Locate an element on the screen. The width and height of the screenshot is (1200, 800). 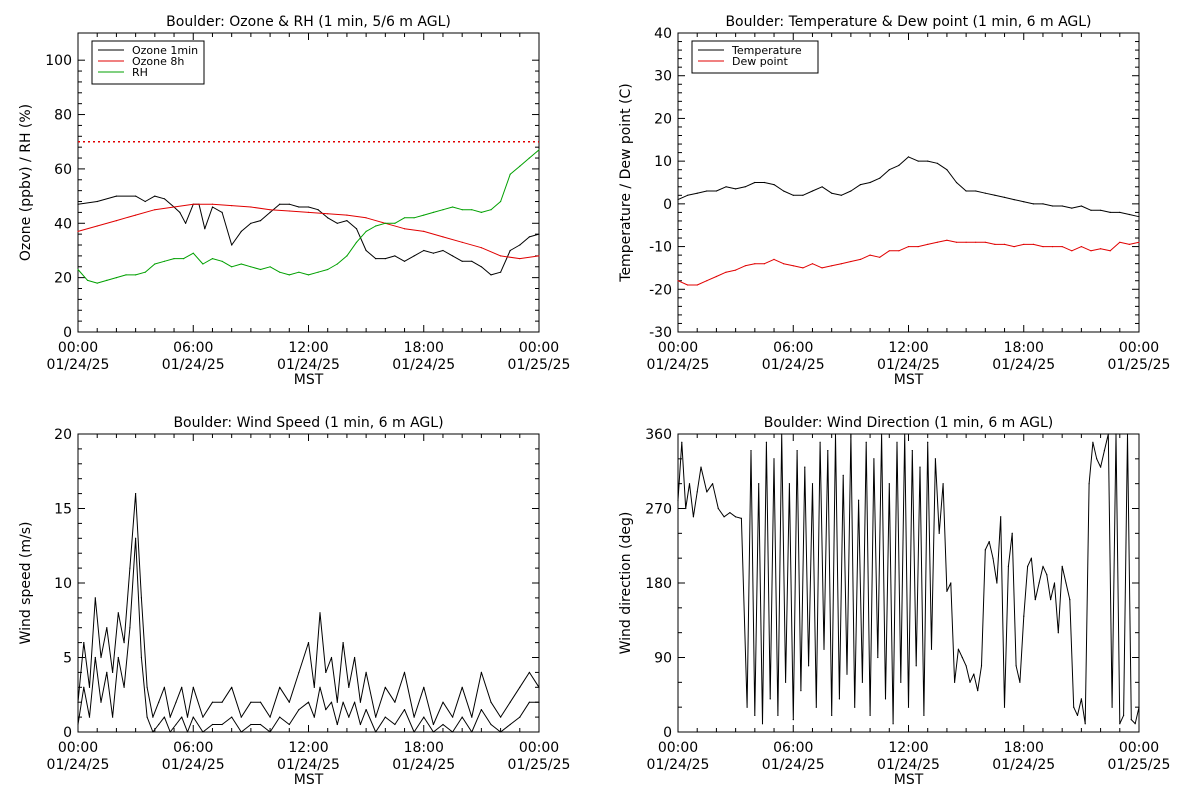
ozone-rh-ytick-label: 100 is located at coordinates (58, 61).